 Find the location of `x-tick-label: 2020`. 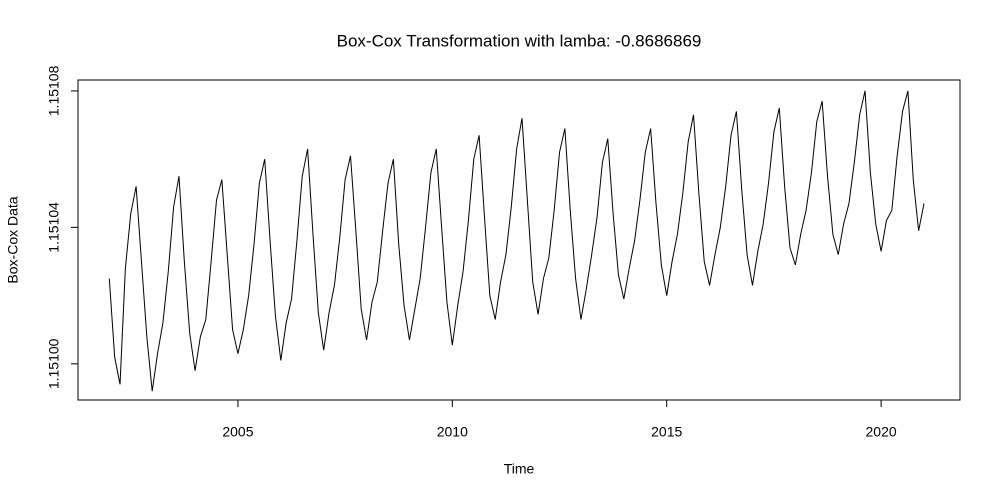

x-tick-label: 2020 is located at coordinates (881, 432).